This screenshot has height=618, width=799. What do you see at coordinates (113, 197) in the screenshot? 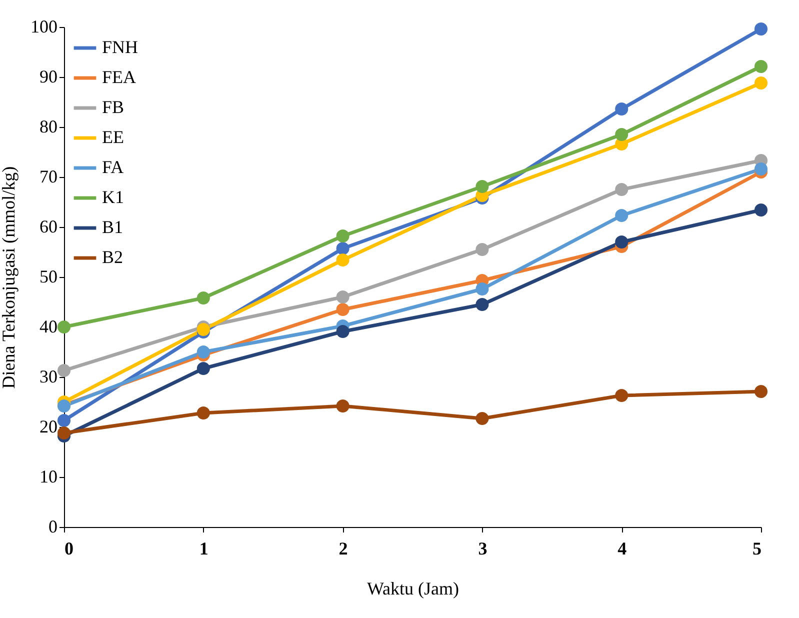
I see `legend-label: K1` at bounding box center [113, 197].